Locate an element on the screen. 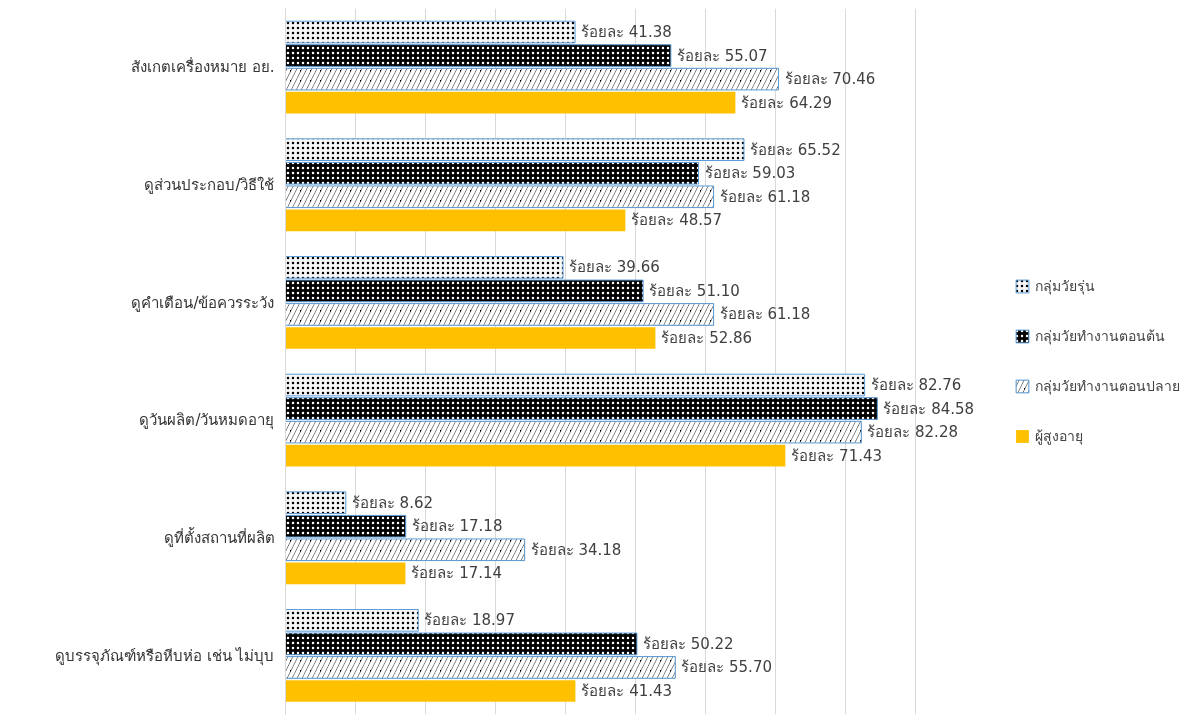  data-label: ร้อยละ 55.07 is located at coordinates (722, 55).